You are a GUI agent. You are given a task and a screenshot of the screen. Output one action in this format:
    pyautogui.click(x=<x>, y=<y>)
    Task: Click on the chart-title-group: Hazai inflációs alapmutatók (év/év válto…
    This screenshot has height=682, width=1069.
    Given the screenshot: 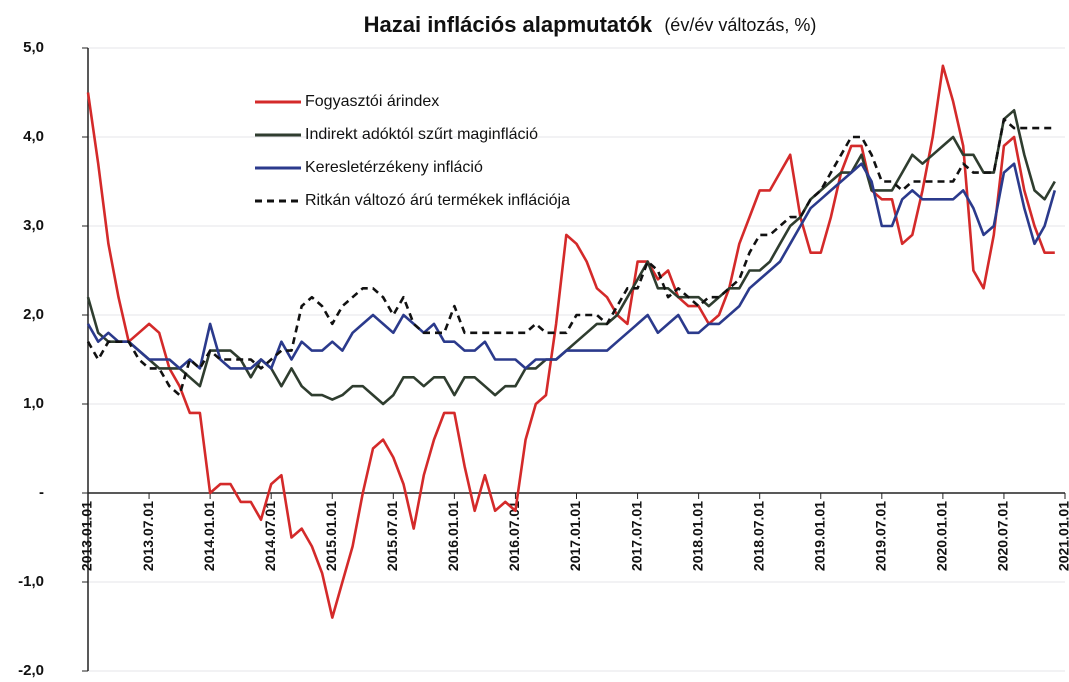 What is the action you would take?
    pyautogui.click(x=590, y=24)
    